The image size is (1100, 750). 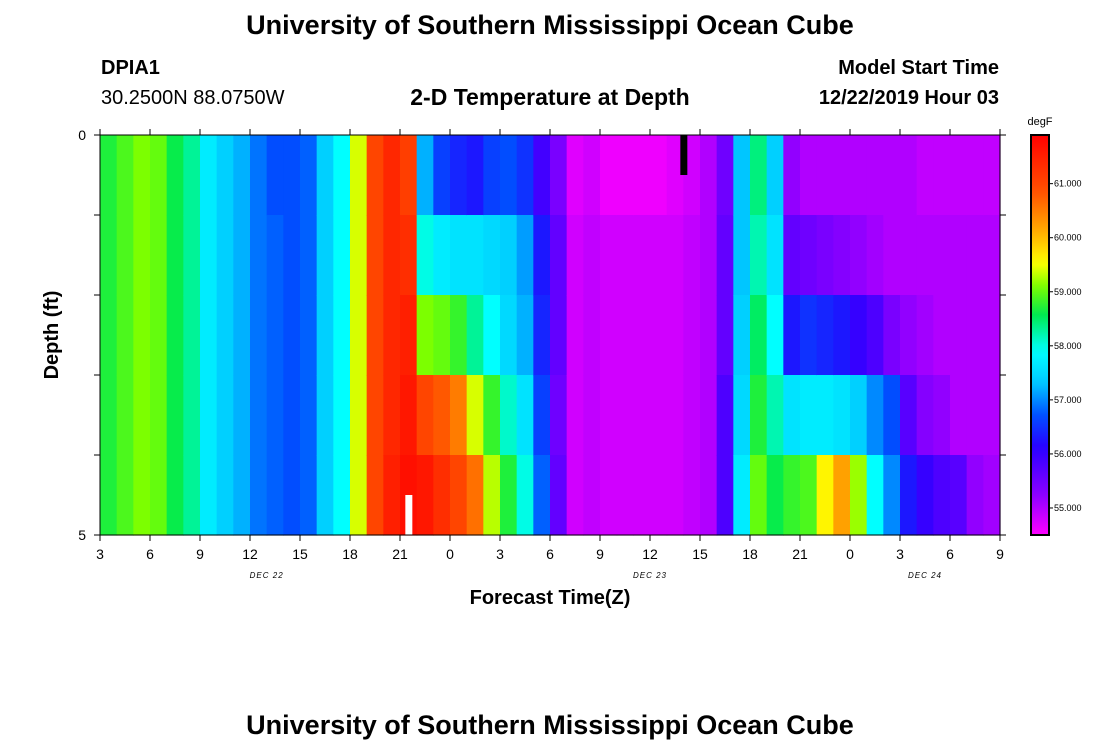 I want to click on colorbar-tick-label: 58.000, so click(x=1068, y=346).